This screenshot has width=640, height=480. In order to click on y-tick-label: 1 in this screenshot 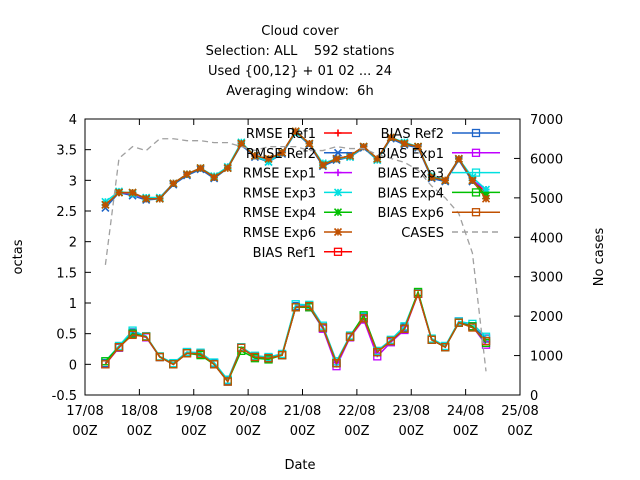, I will do `click(73, 304)`.